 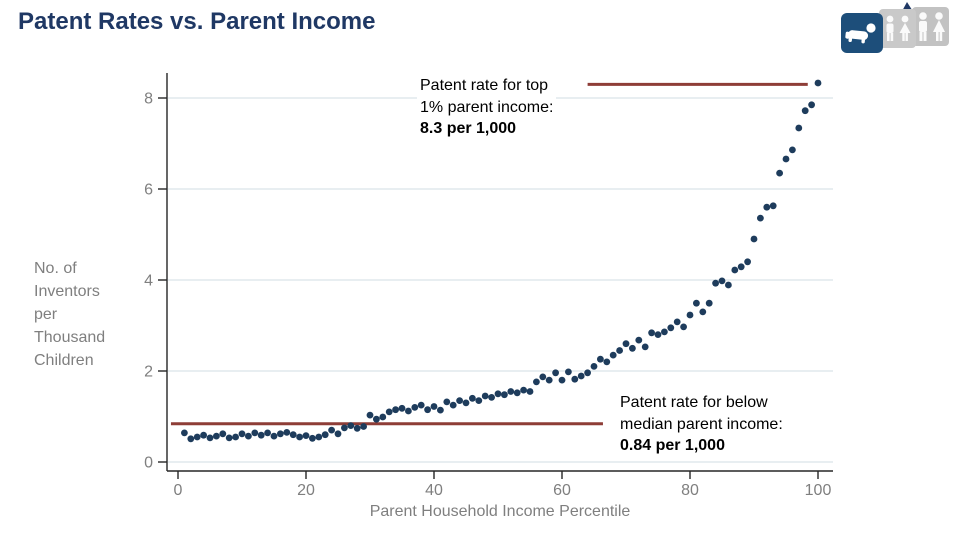 I want to click on x-tick-label: 80, so click(x=690, y=490).